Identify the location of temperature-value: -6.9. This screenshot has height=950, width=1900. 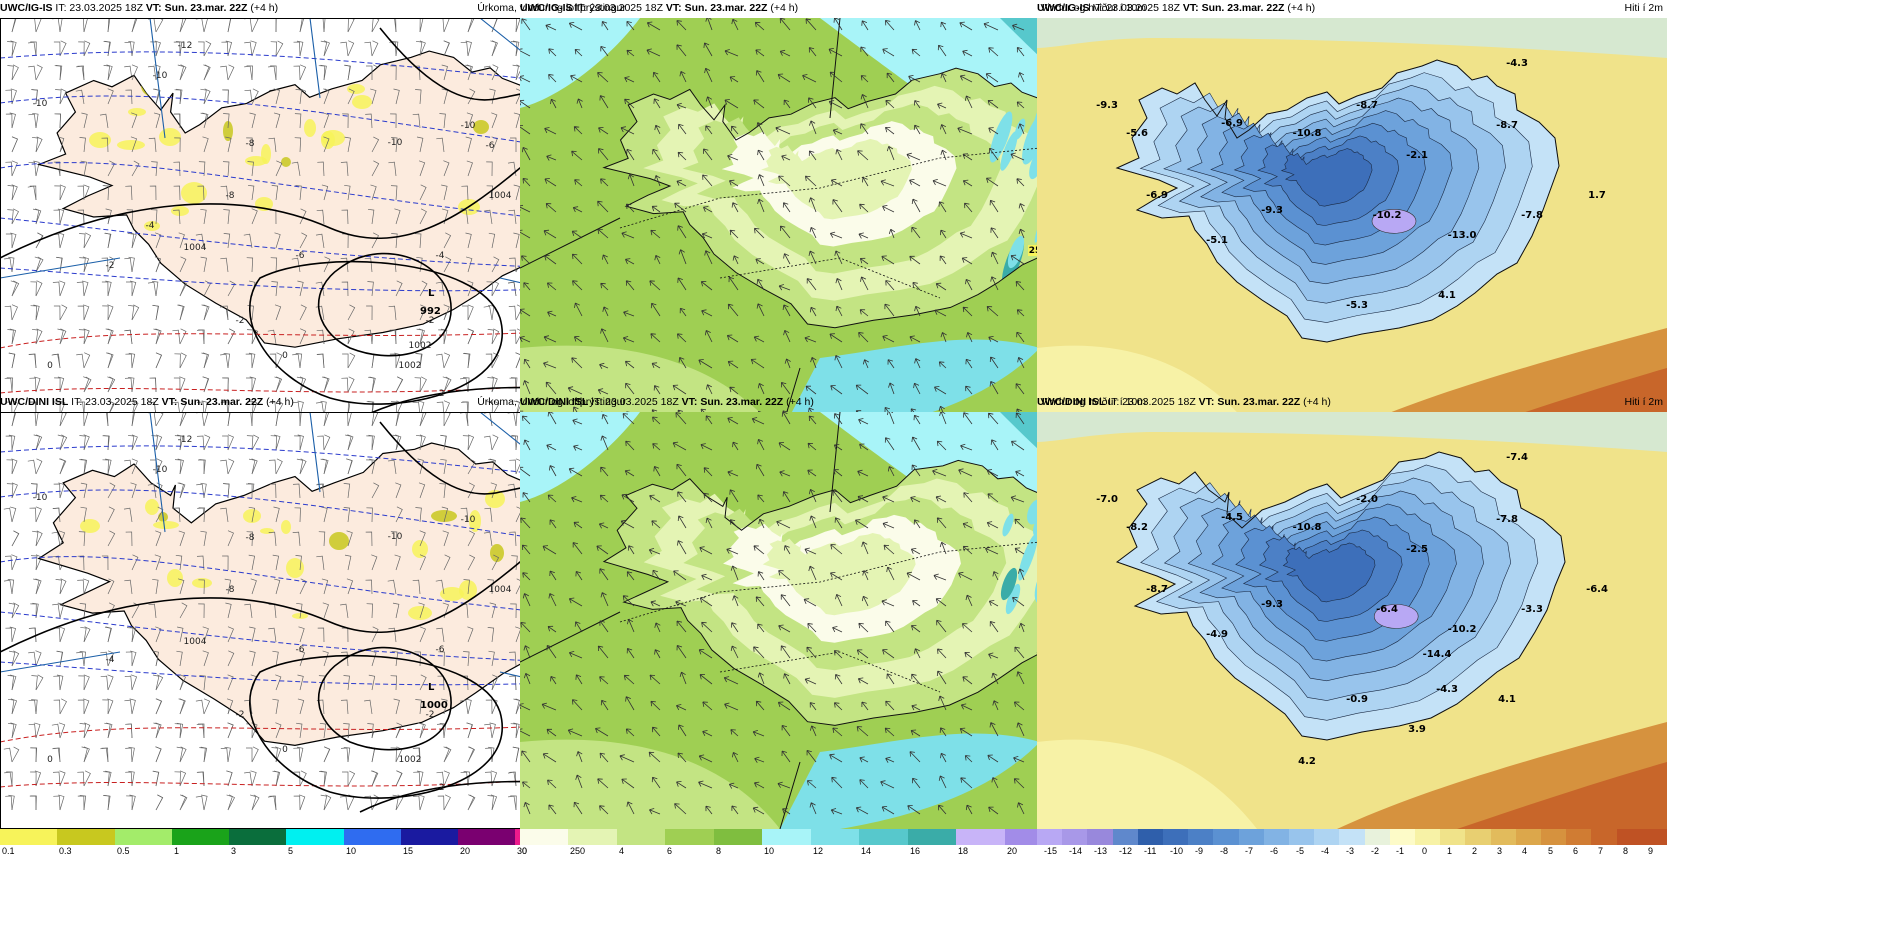
(1232, 123).